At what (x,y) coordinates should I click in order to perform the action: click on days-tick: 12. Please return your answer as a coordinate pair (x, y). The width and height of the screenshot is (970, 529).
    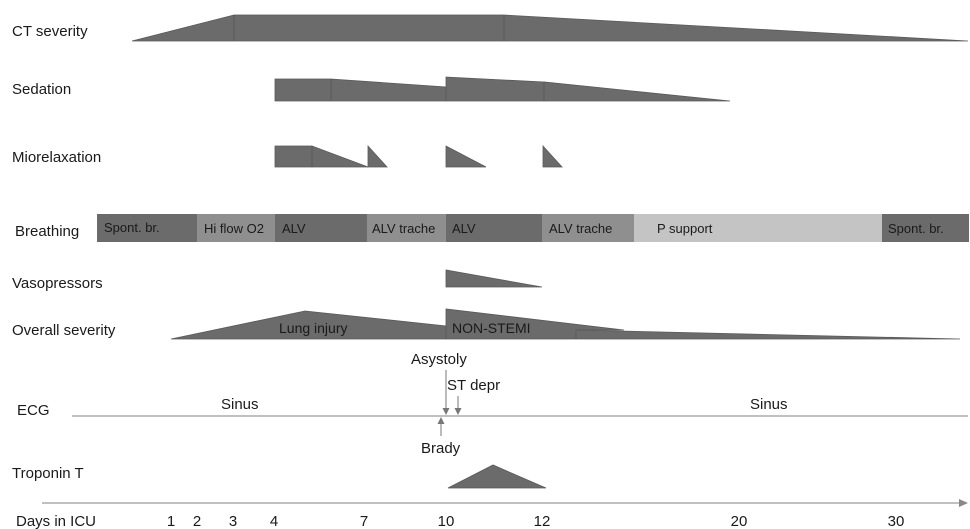
    Looking at the image, I should click on (542, 521).